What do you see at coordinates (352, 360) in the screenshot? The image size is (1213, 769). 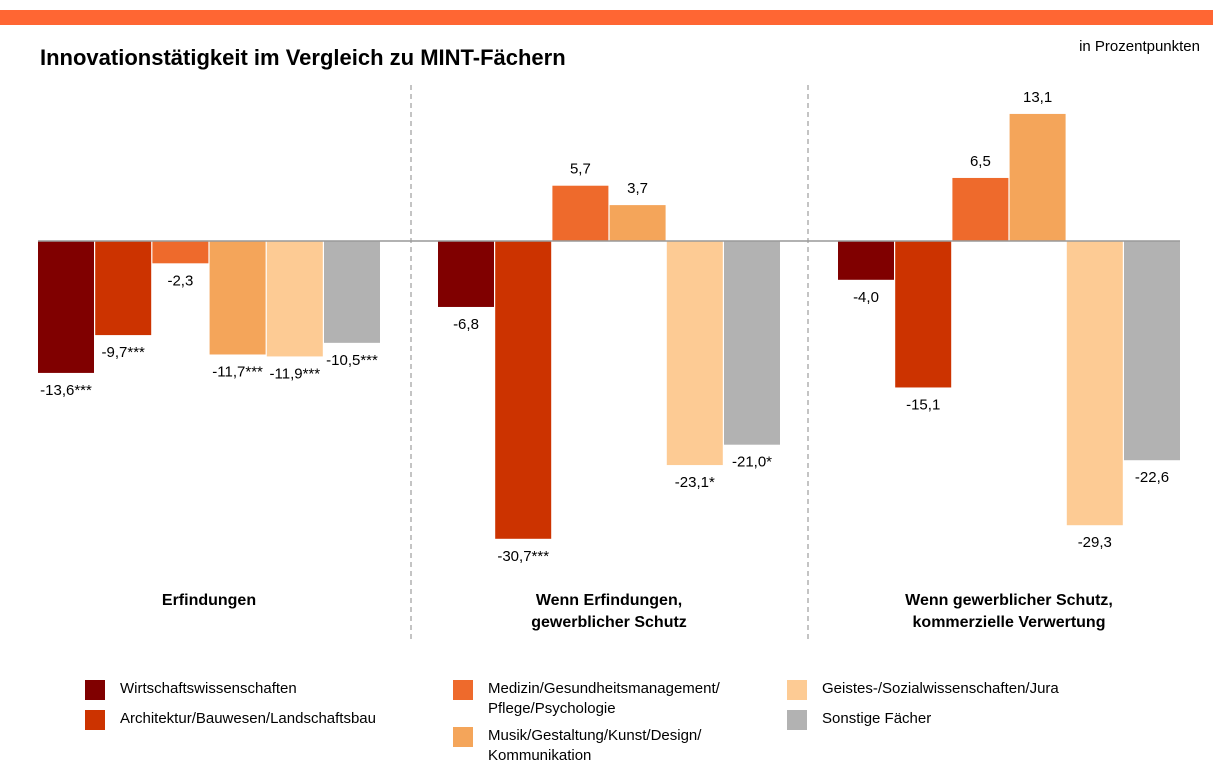 I see `data-label: -10,5***` at bounding box center [352, 360].